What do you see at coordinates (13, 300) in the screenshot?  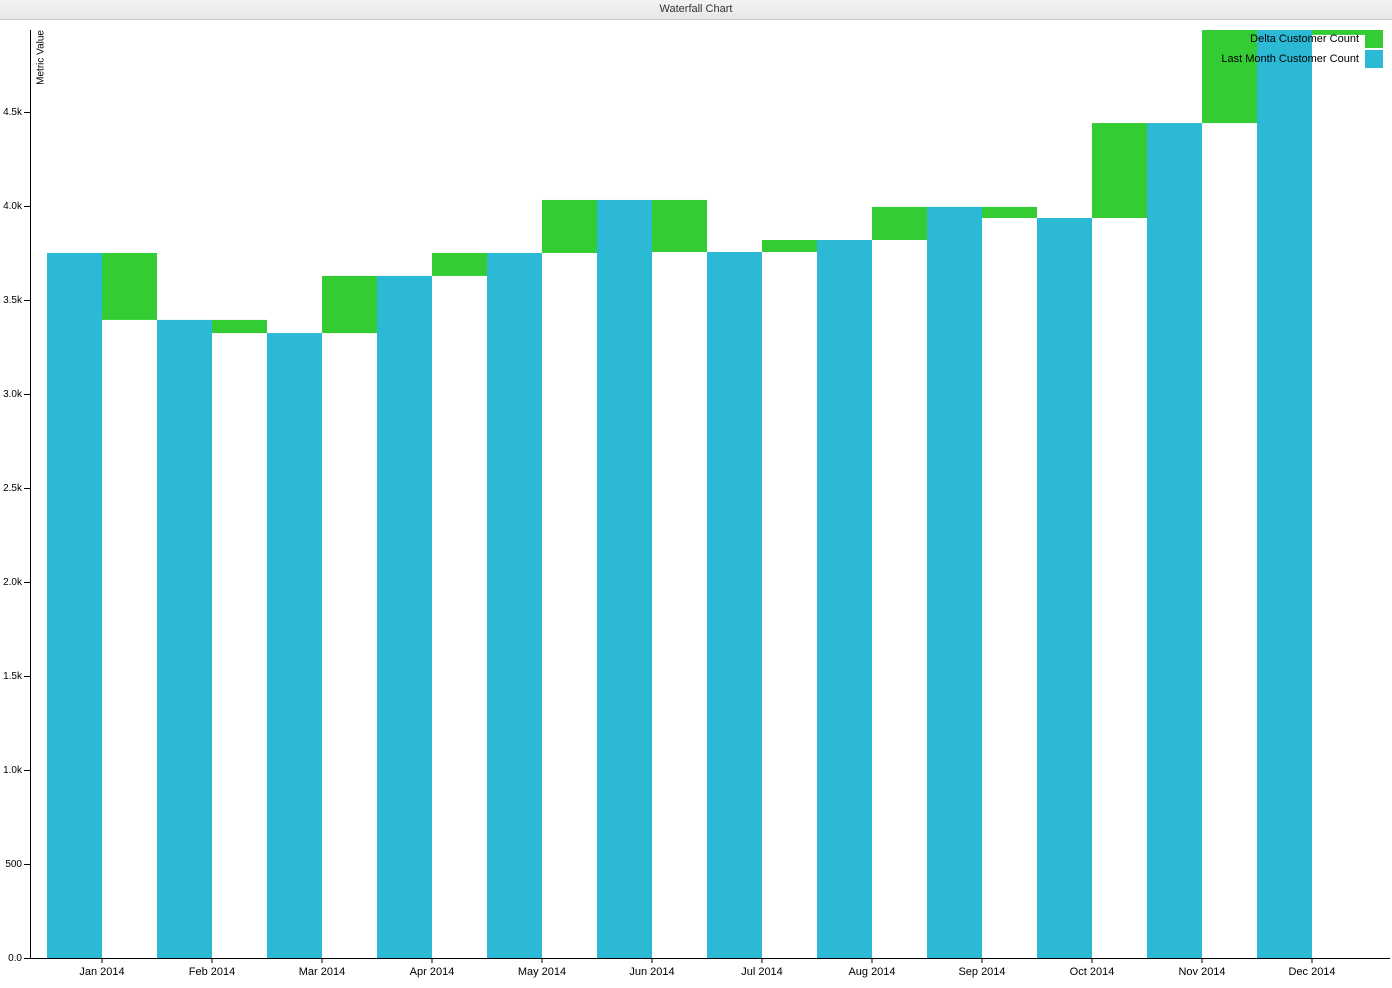 I see `y-tick-label: 3.5k` at bounding box center [13, 300].